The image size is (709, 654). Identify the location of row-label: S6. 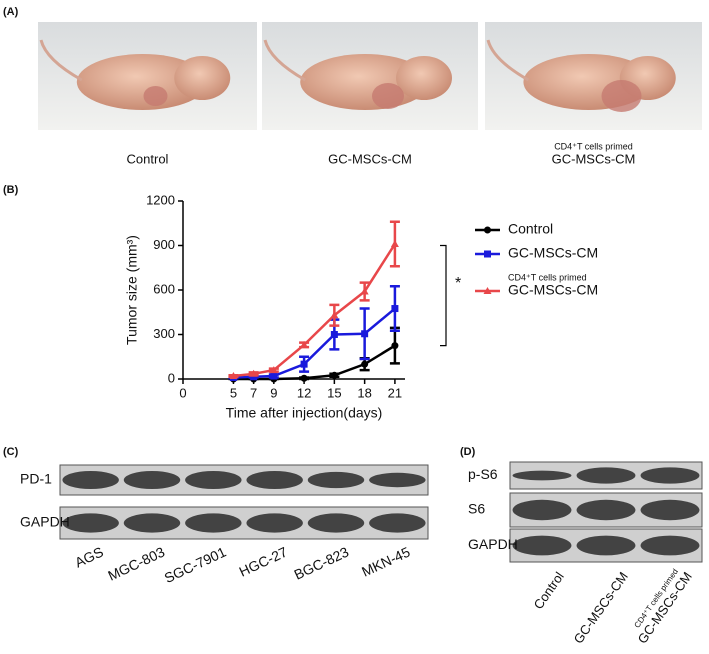
(476, 509).